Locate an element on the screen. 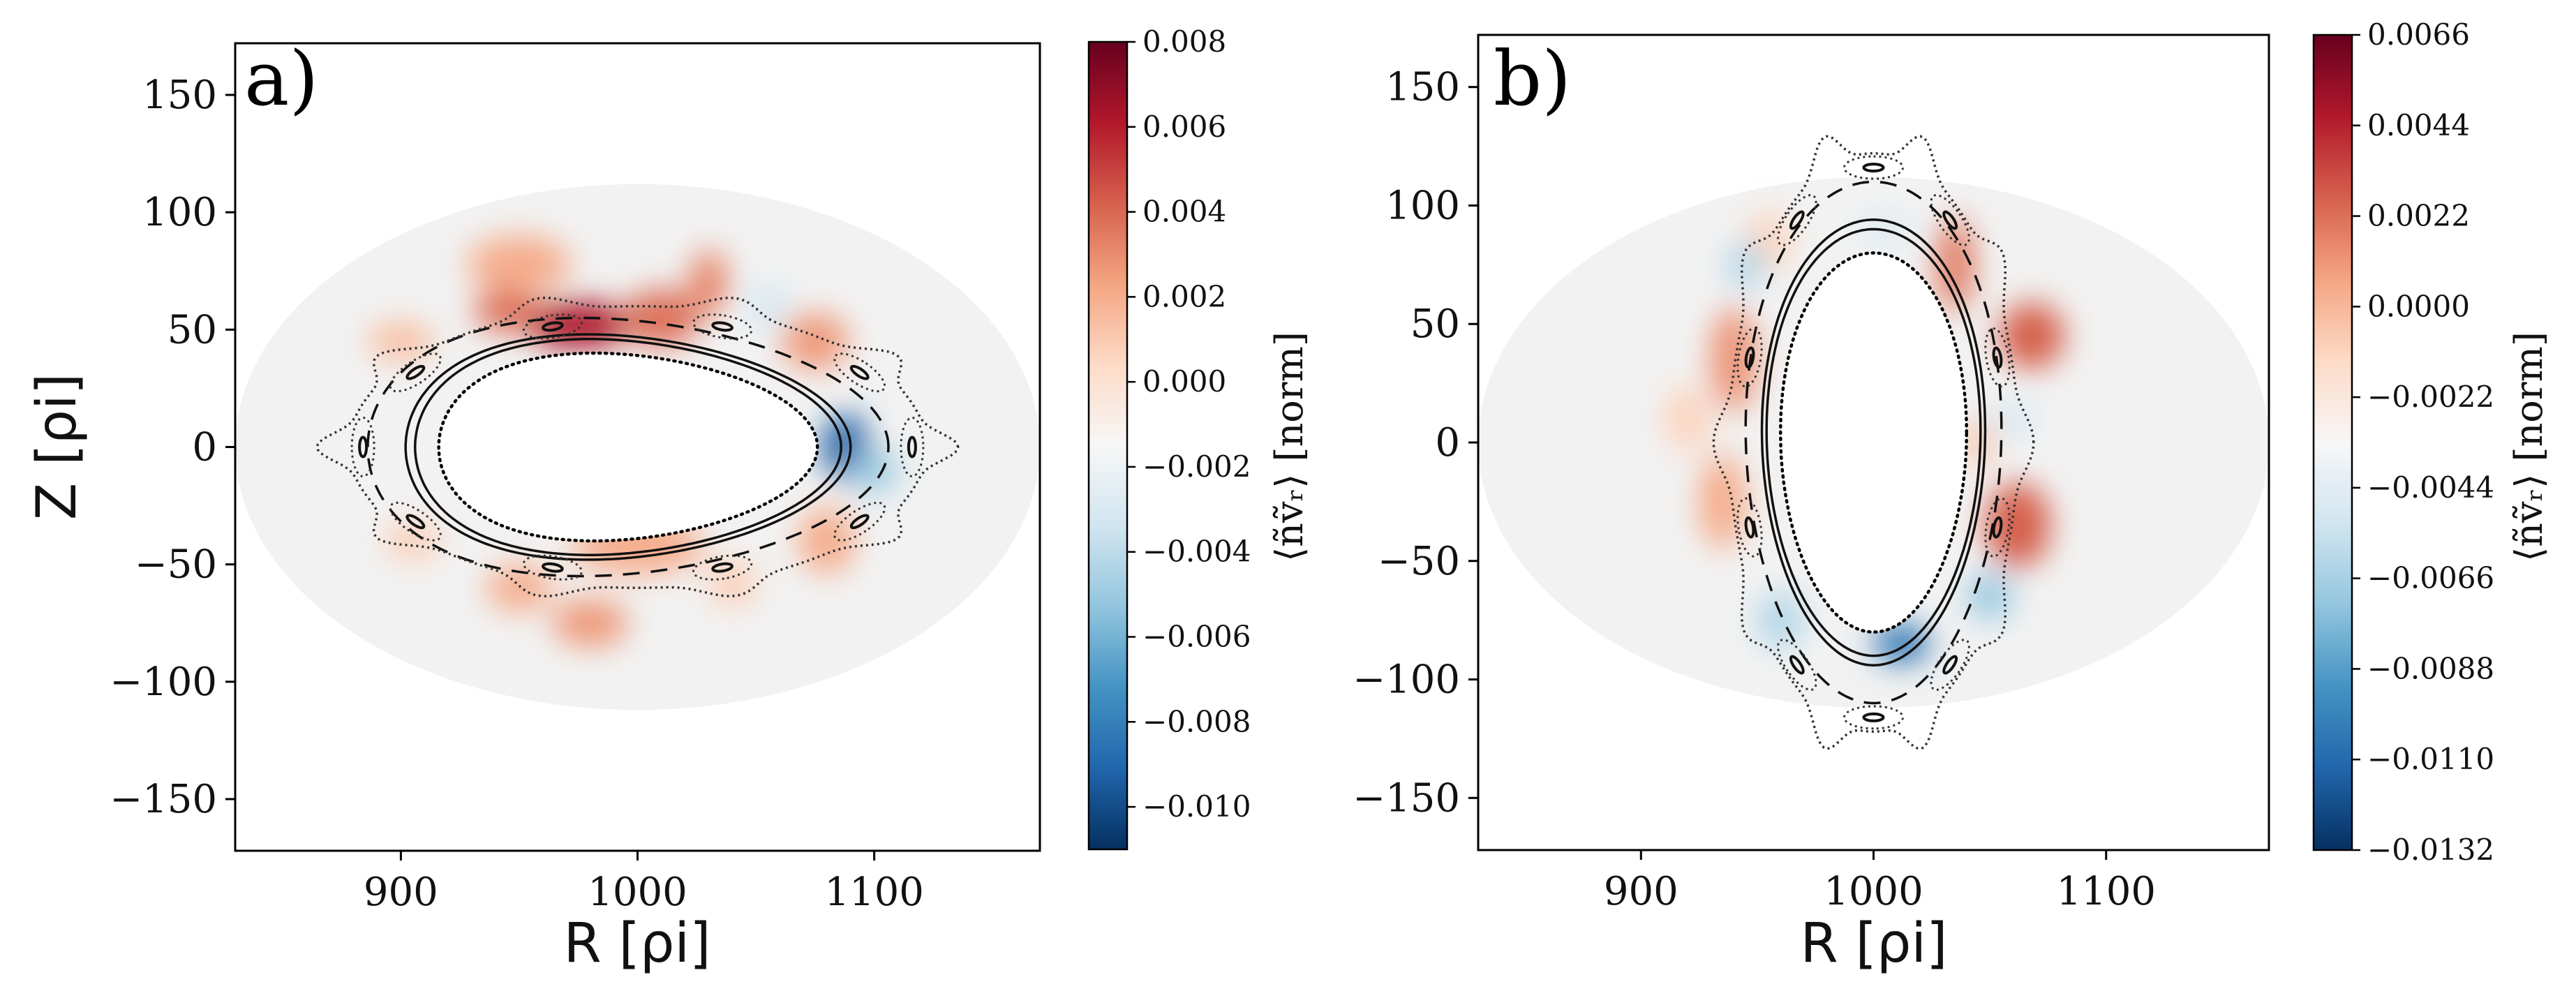 The height and width of the screenshot is (1005, 2576). colorbar-tick-label: −0.0044 is located at coordinates (2430, 487).